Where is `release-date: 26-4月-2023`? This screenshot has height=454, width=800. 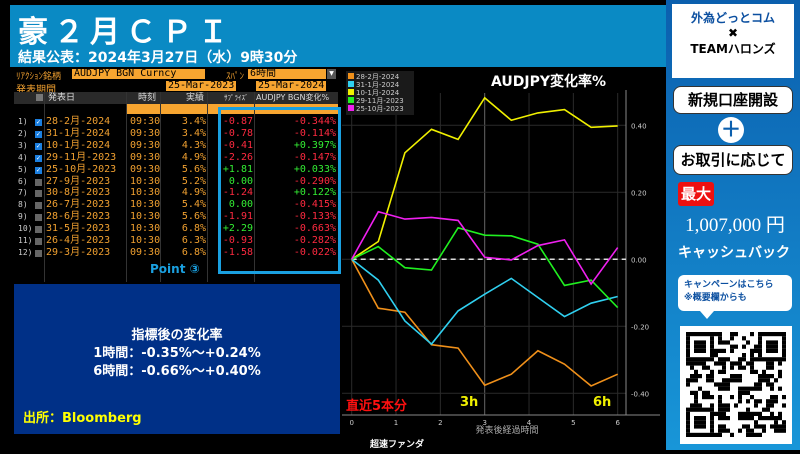 release-date: 26-4月-2023 is located at coordinates (78, 240).